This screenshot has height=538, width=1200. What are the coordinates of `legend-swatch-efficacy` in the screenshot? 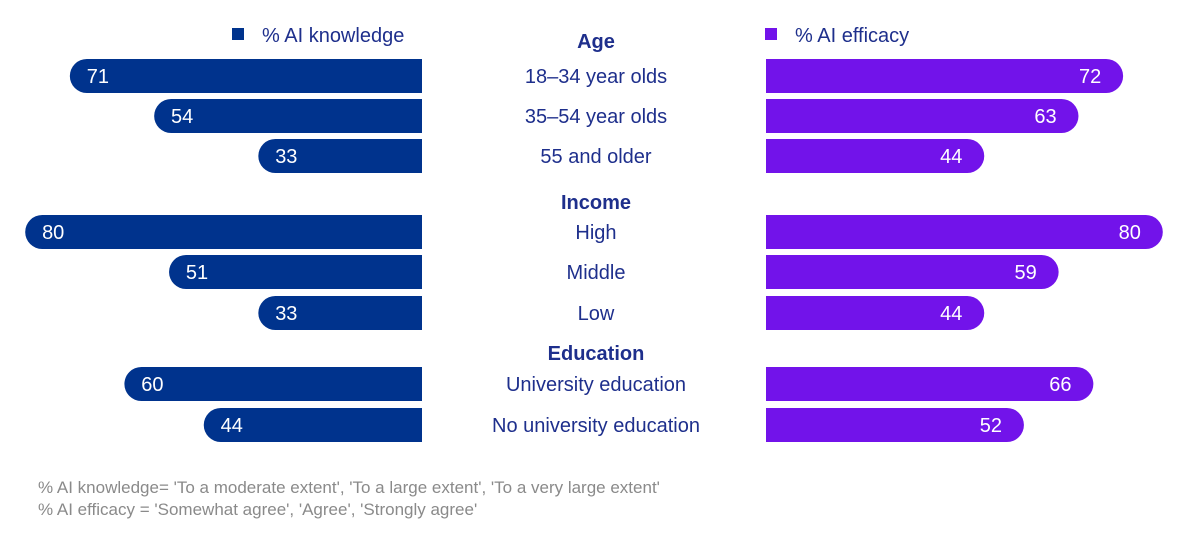 It's located at (771, 34).